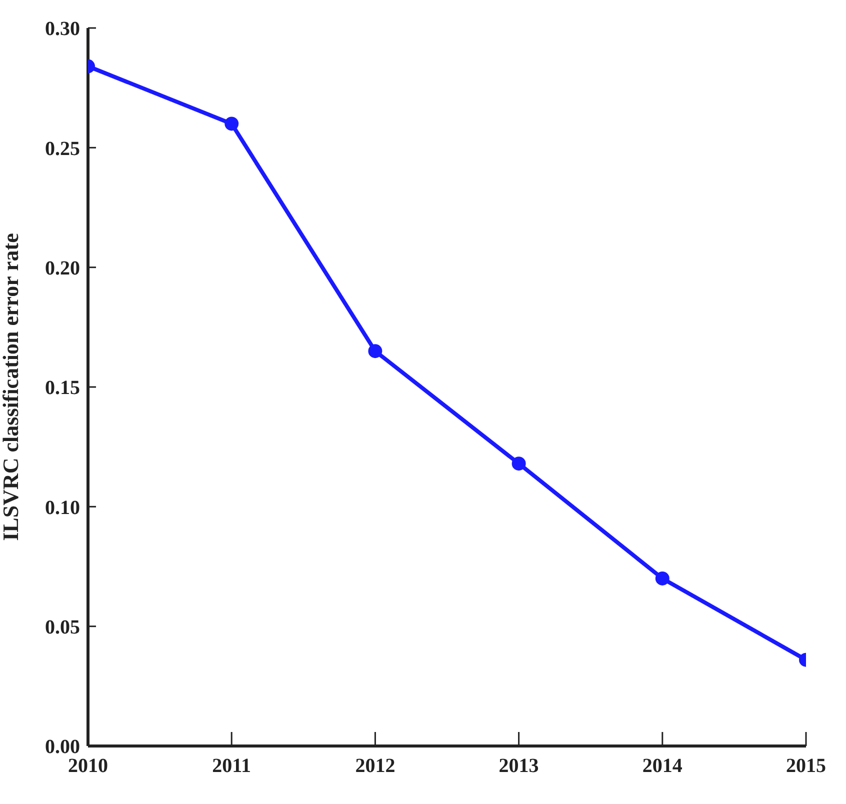  What do you see at coordinates (62, 149) in the screenshot?
I see `y-tick-label: 0.25` at bounding box center [62, 149].